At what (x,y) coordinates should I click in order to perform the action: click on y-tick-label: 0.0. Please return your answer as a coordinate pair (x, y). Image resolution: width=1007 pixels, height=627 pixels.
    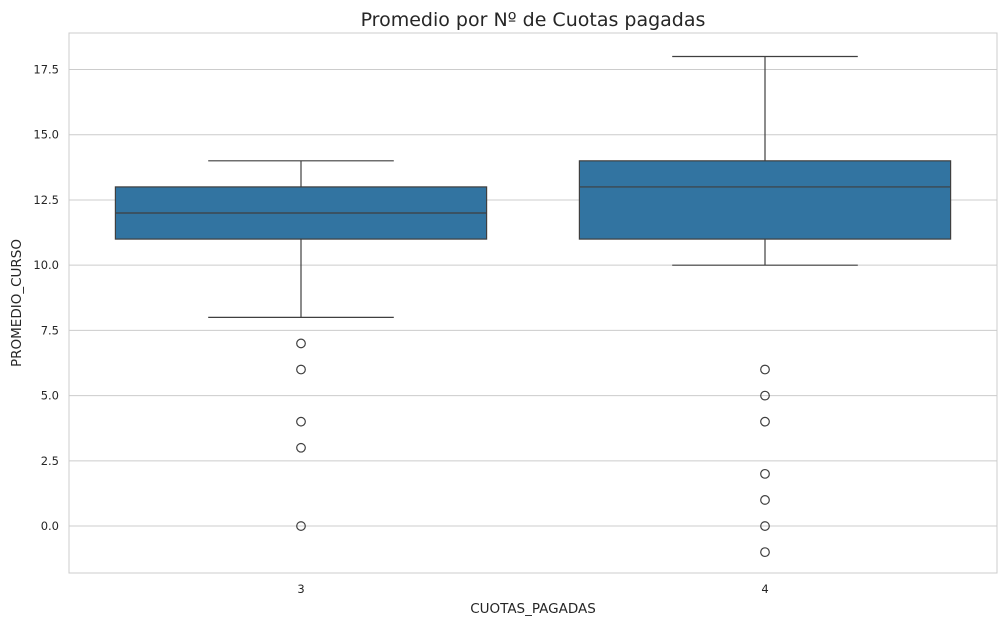
    Looking at the image, I should click on (50, 526).